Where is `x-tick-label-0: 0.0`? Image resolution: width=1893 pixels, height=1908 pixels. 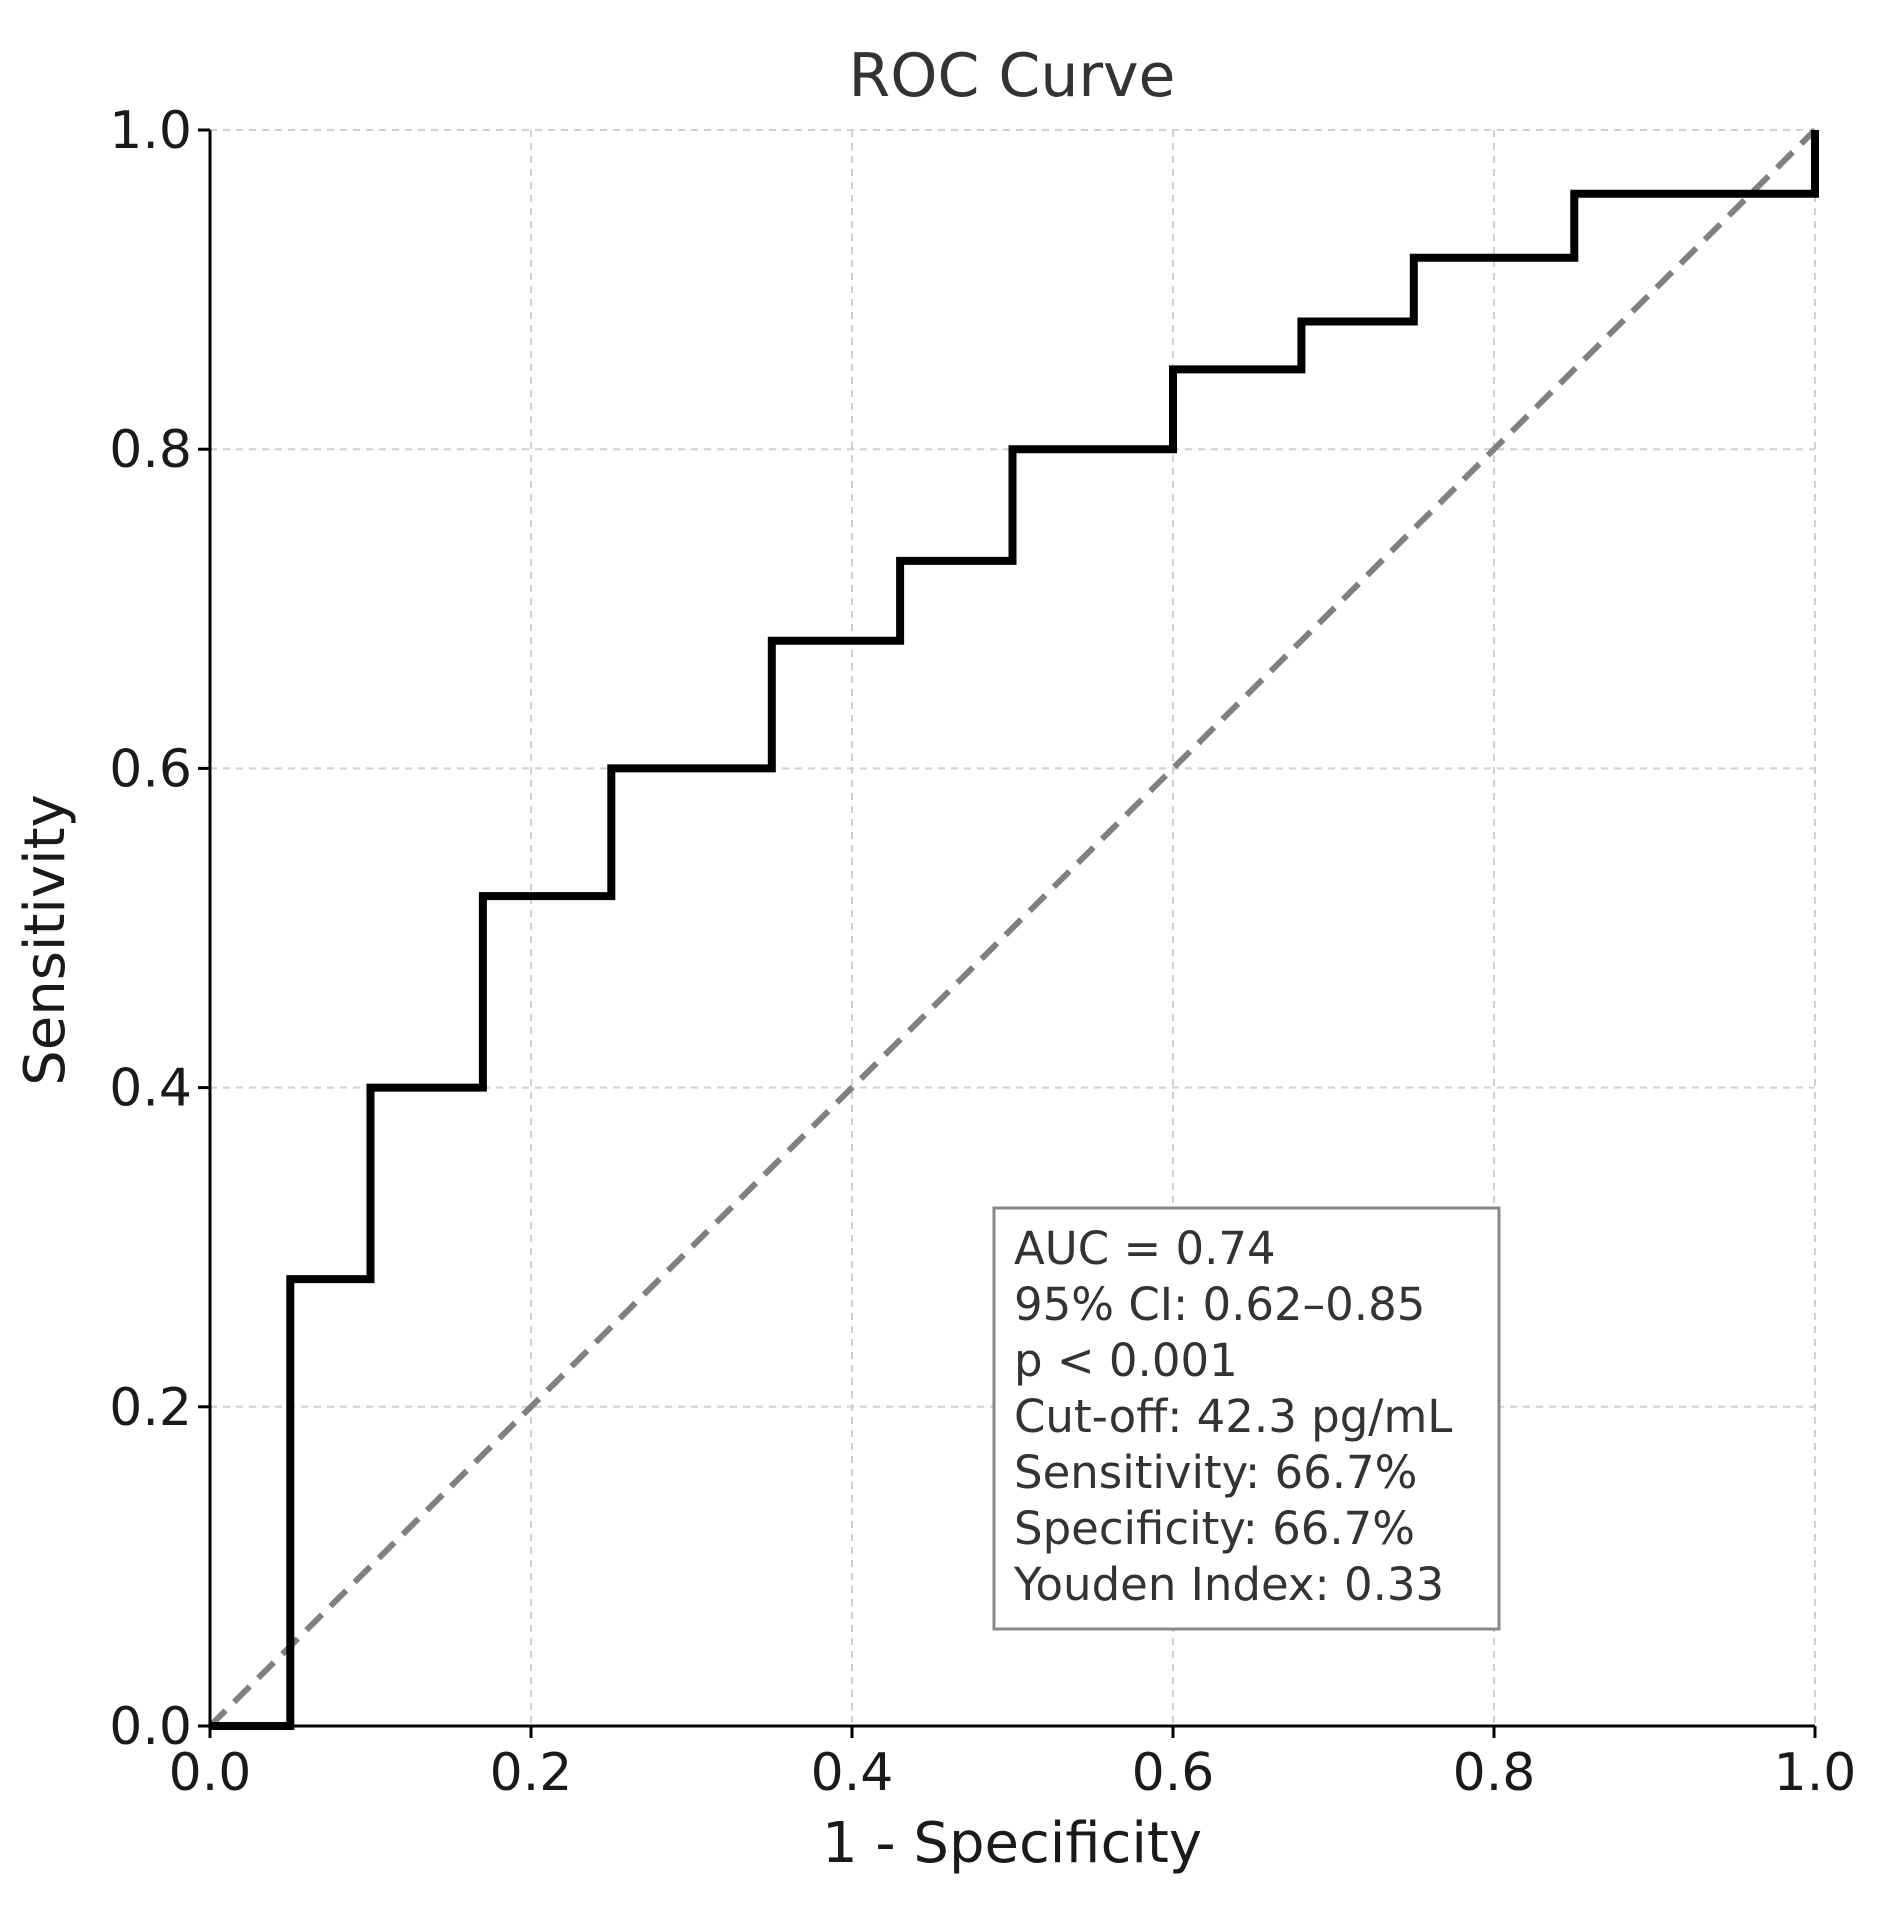 x-tick-label-0: 0.0 is located at coordinates (210, 1773).